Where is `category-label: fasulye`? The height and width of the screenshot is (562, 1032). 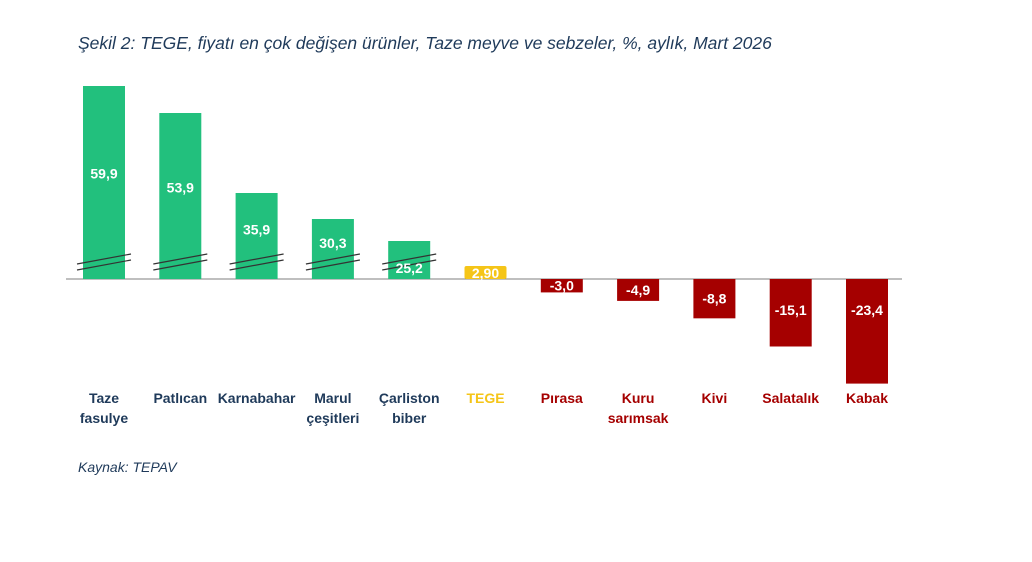
category-label: fasulye is located at coordinates (104, 418).